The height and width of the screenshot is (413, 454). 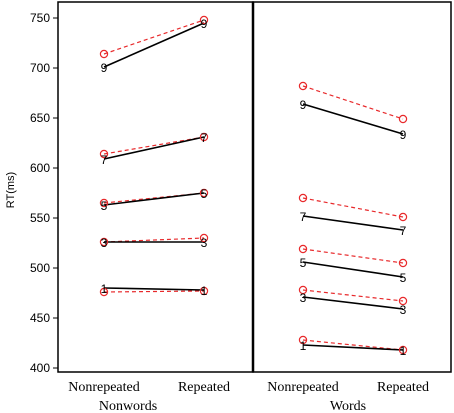 I want to click on y-axis: 400 450 500 550 600 650 700 750, so click(x=44, y=193).